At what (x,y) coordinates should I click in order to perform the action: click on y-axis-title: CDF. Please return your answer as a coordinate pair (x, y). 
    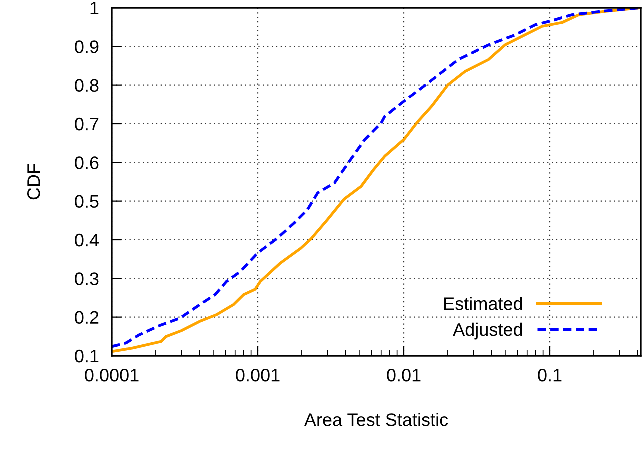
    Looking at the image, I should click on (33, 182).